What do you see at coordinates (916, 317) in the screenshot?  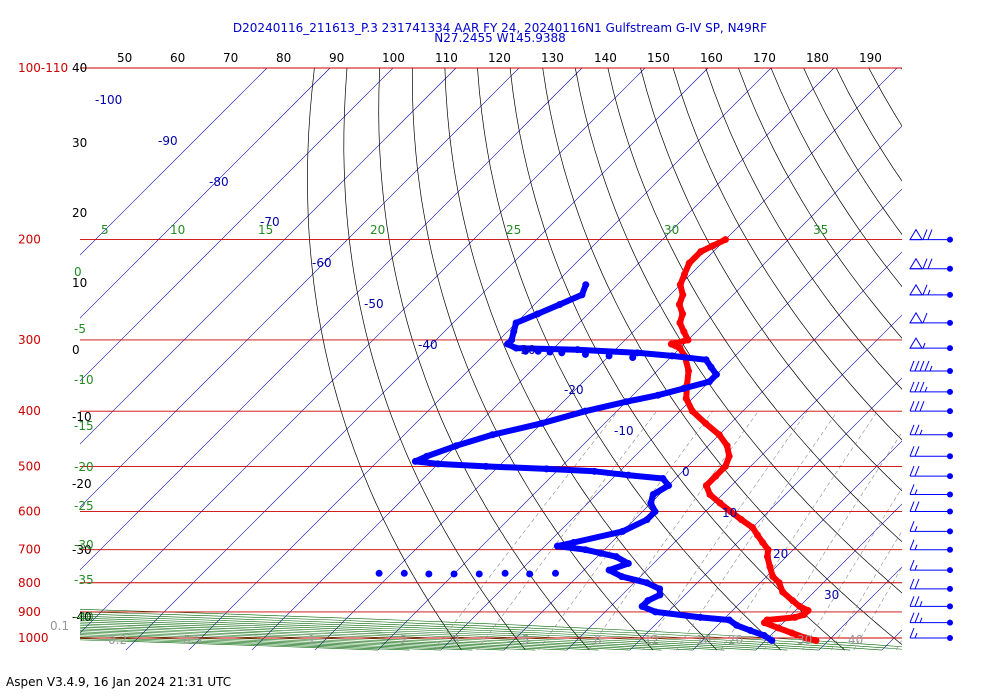 I see `wind-barb-pennant` at bounding box center [916, 317].